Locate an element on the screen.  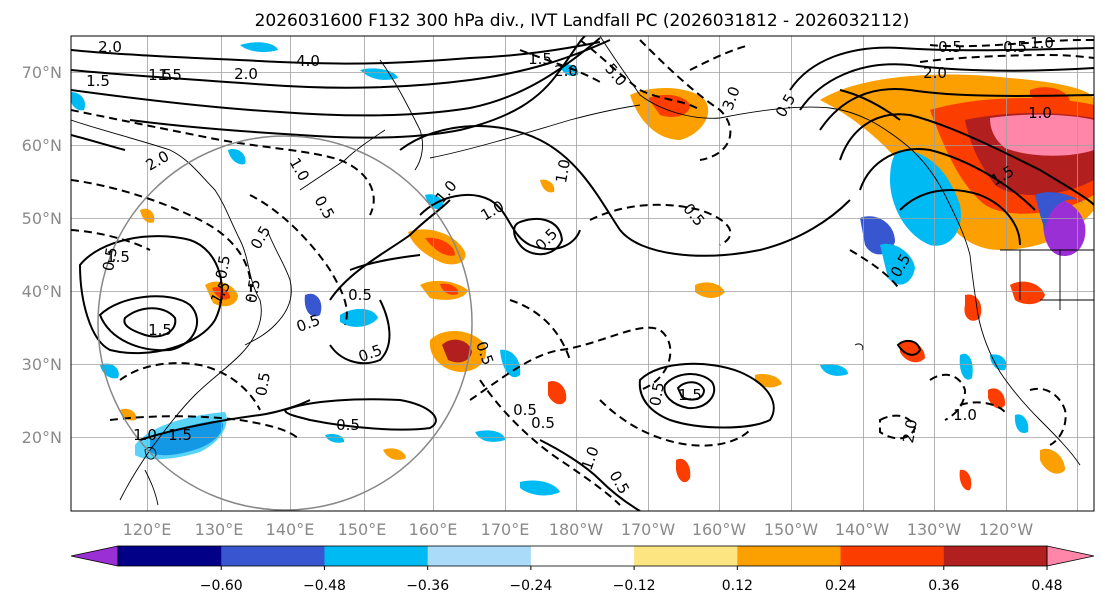
shade-blue-bc is located at coordinates (1060, 211).